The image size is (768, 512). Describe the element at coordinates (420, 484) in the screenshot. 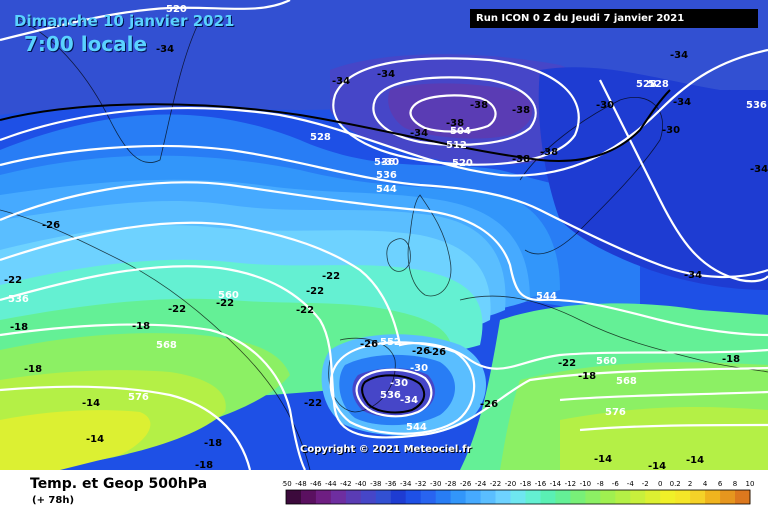

I see `legend-tick-label: -32` at that location.